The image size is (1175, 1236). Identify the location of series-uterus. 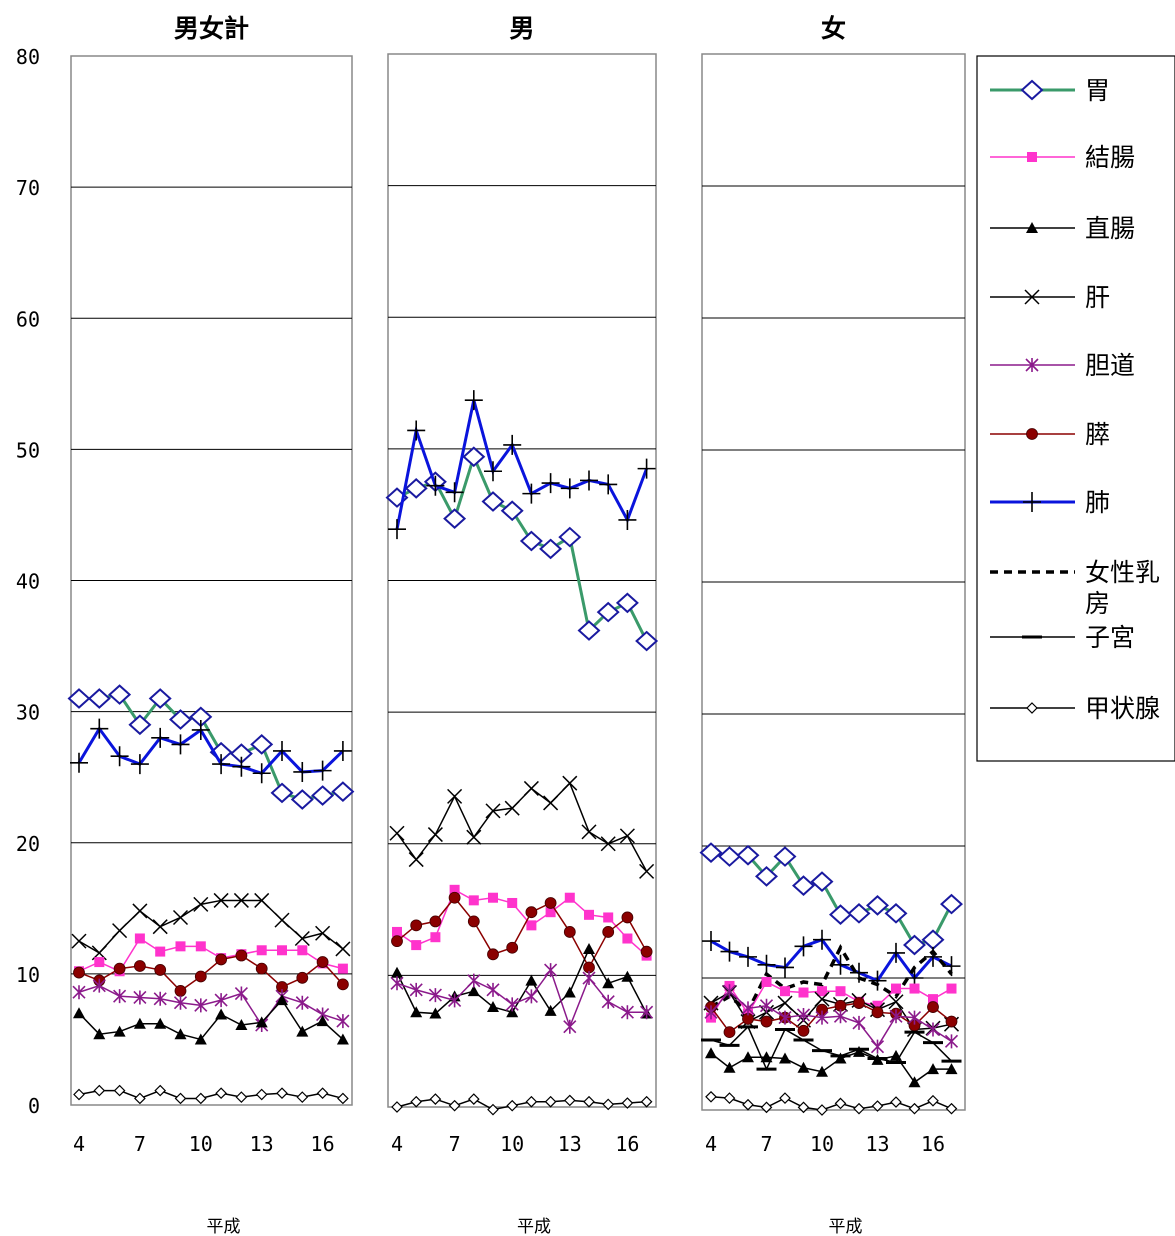
(831, 1048).